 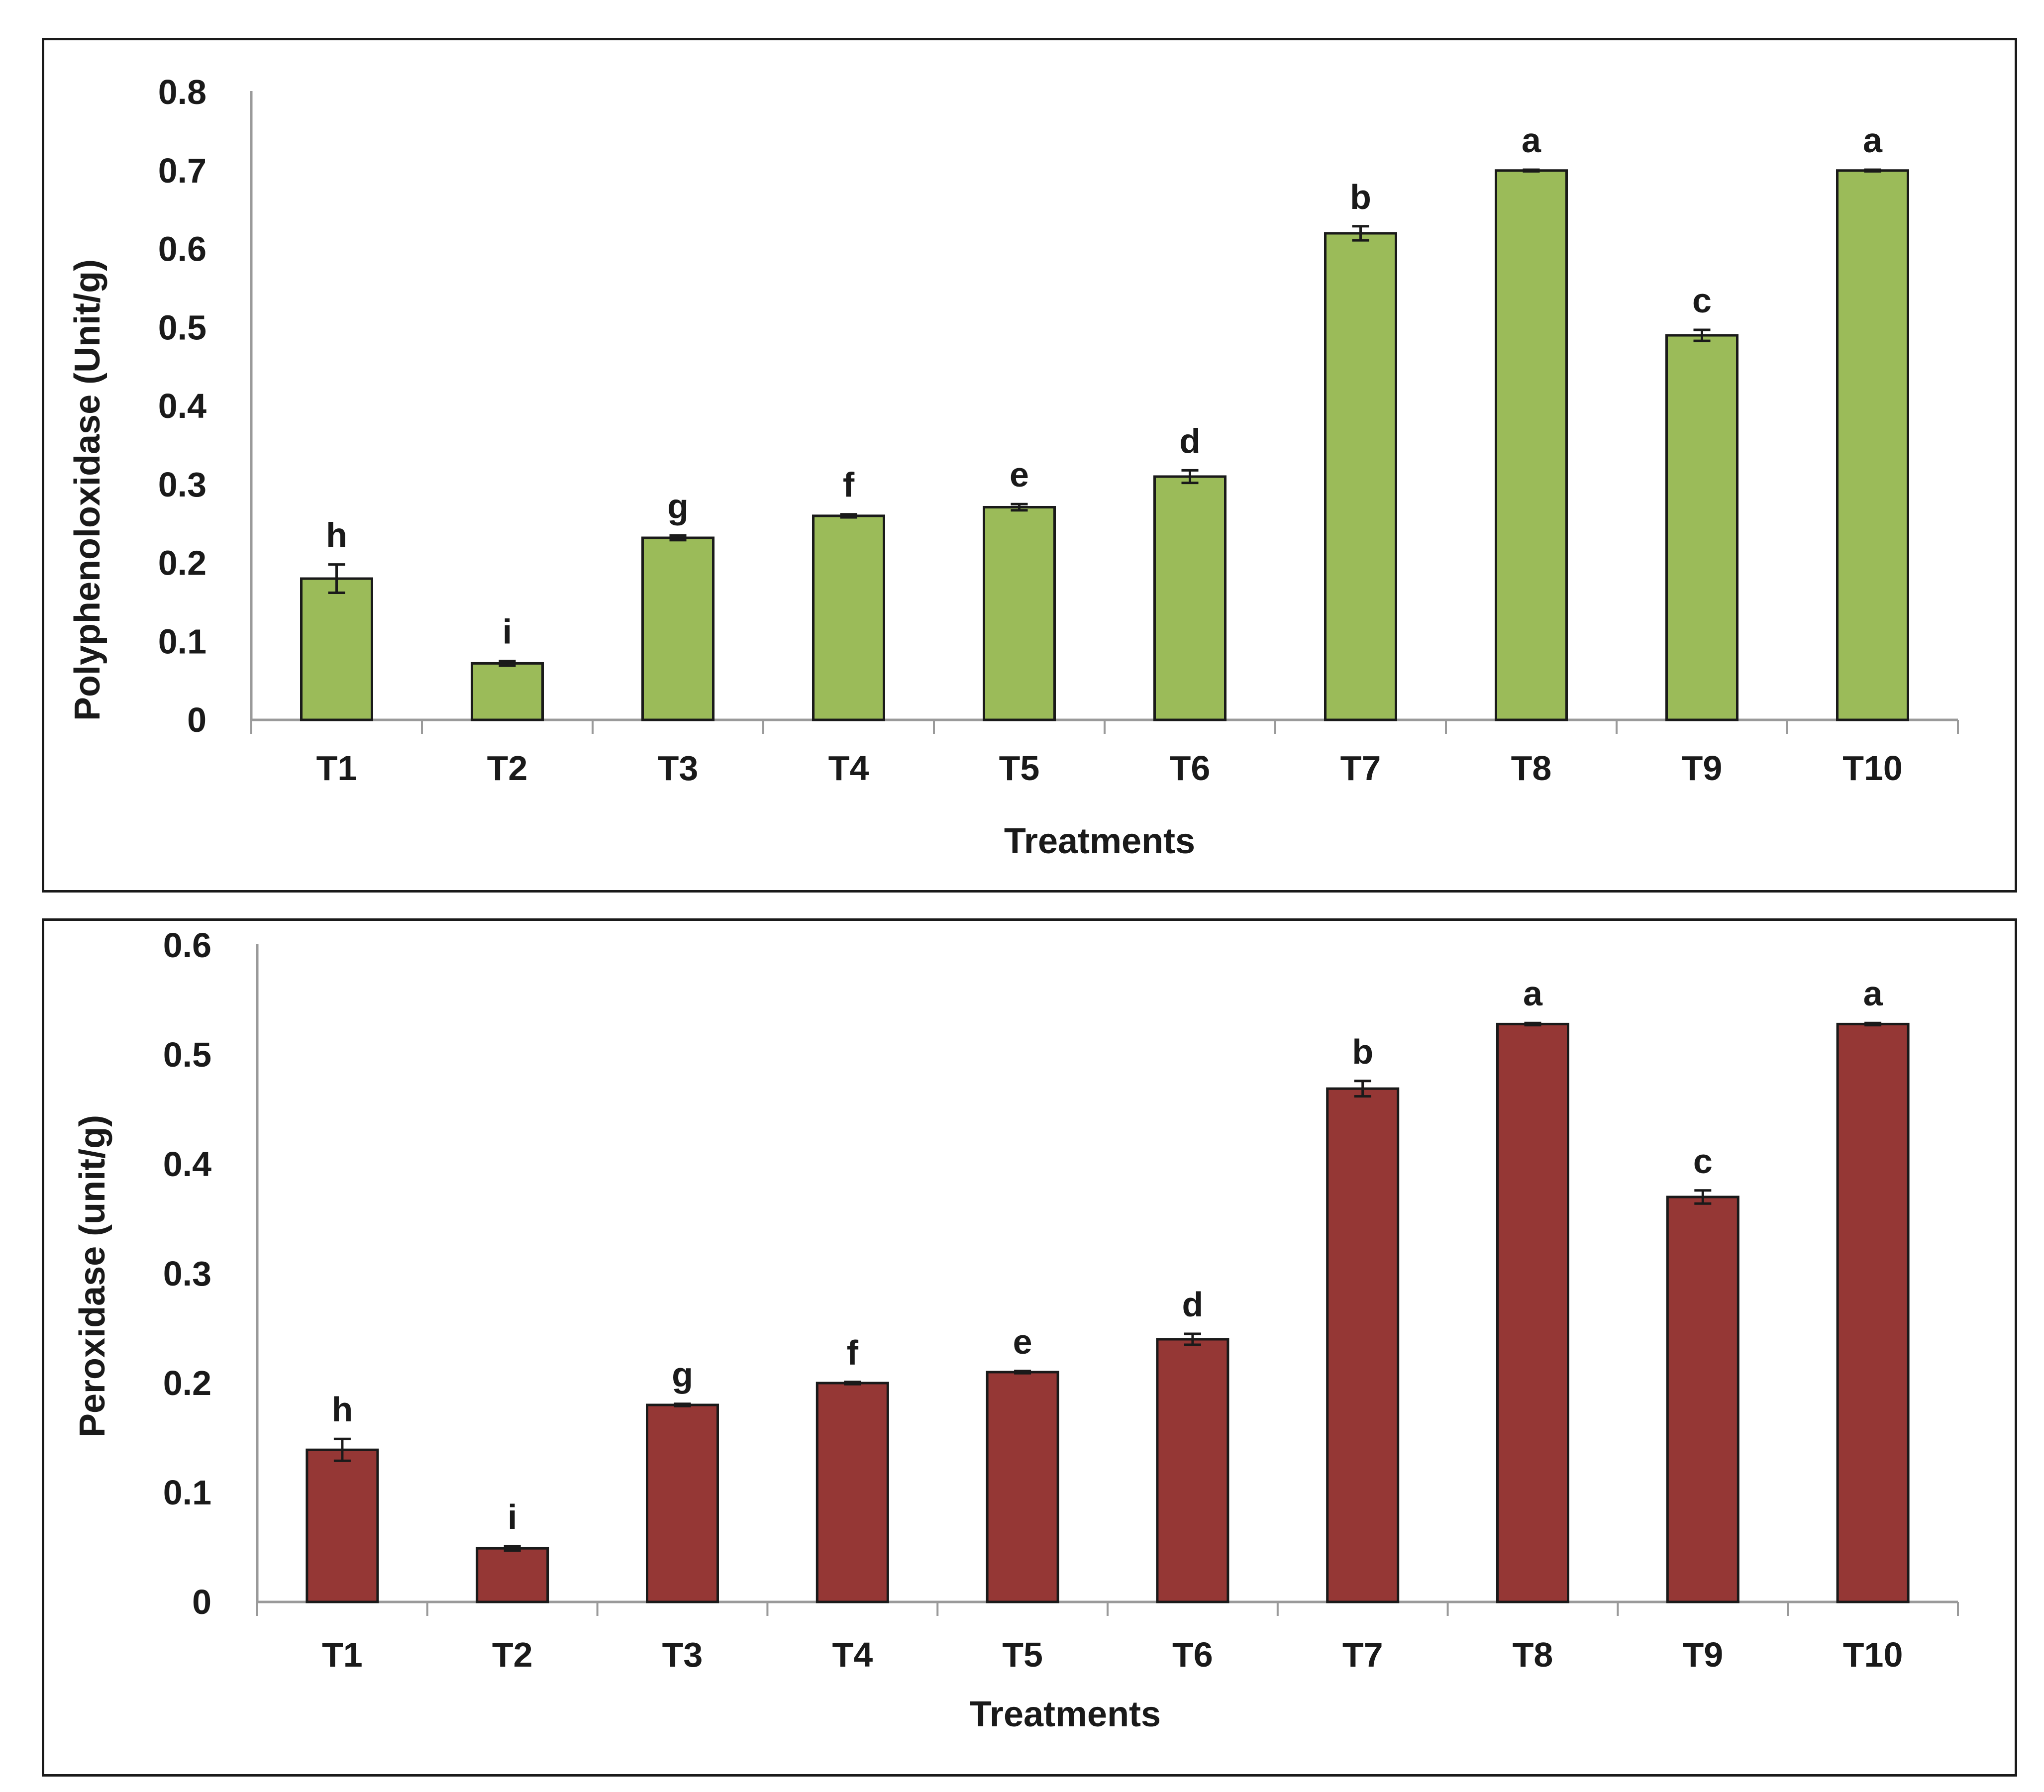 What do you see at coordinates (182, 170) in the screenshot?
I see `y-tick-label: 0.7` at bounding box center [182, 170].